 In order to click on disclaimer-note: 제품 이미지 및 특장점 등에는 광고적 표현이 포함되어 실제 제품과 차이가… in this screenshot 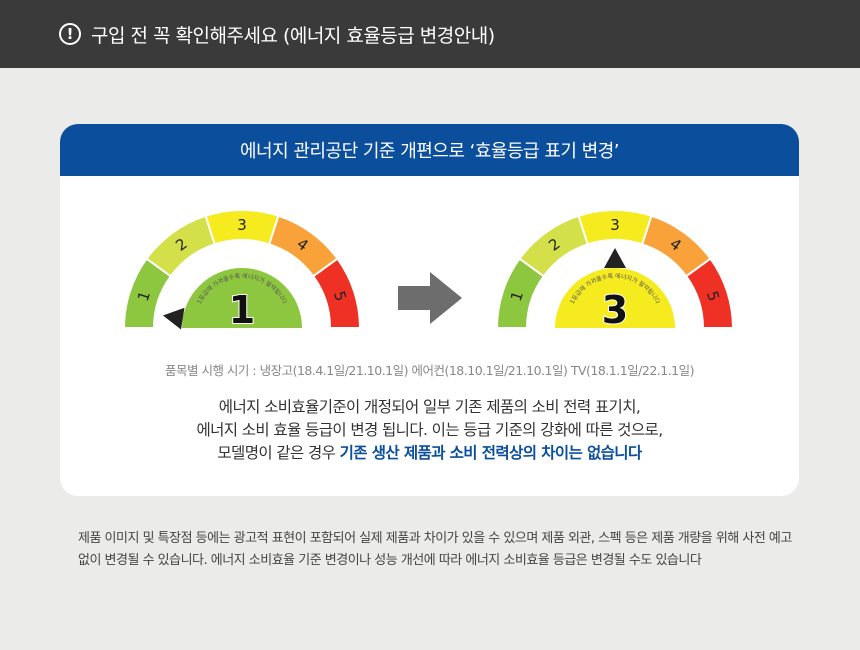, I will do `click(435, 549)`.